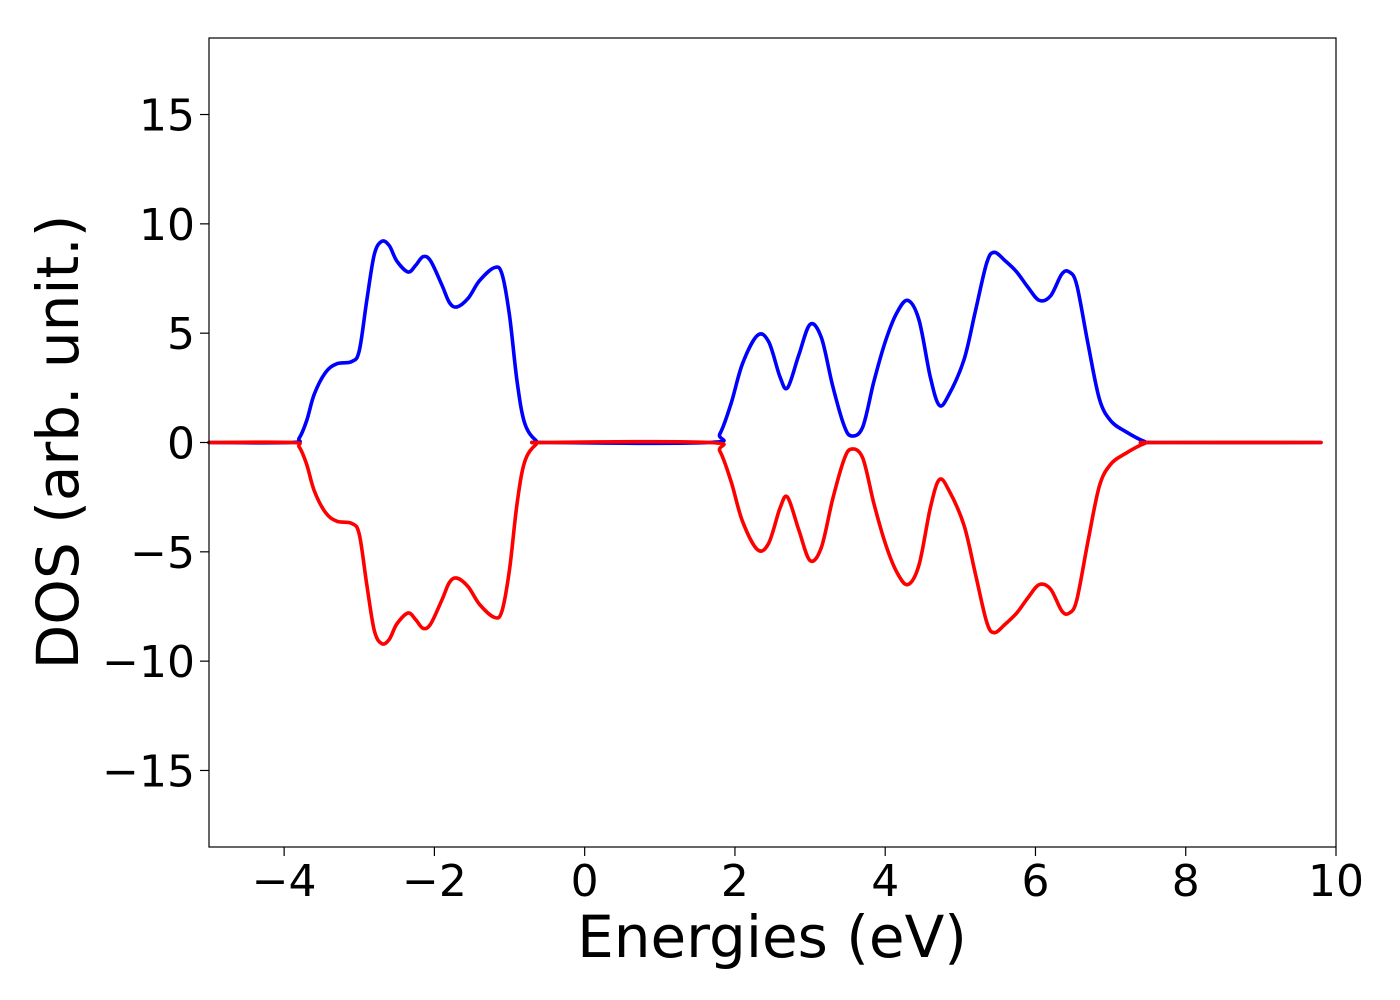 Image resolution: width=1400 pixels, height=1000 pixels. Describe the element at coordinates (1186, 881) in the screenshot. I see `x-tick-label: 8` at that location.